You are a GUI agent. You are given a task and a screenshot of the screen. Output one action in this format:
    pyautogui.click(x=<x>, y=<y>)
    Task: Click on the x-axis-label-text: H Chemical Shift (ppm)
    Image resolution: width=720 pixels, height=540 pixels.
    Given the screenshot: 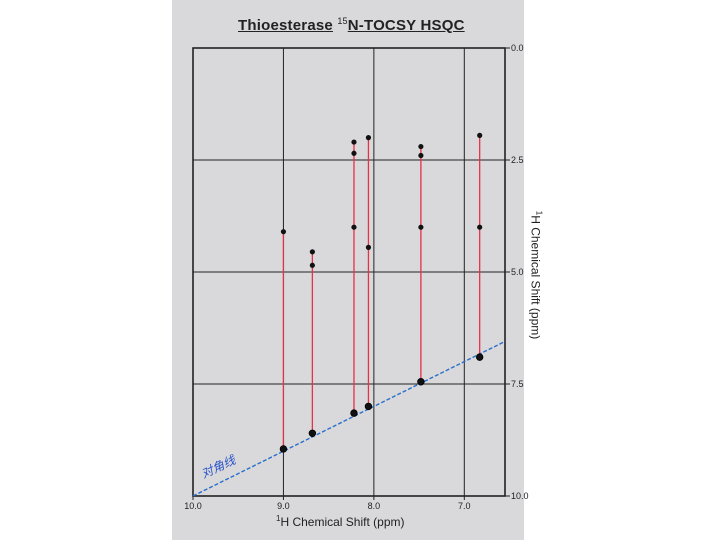 What is the action you would take?
    pyautogui.click(x=342, y=522)
    